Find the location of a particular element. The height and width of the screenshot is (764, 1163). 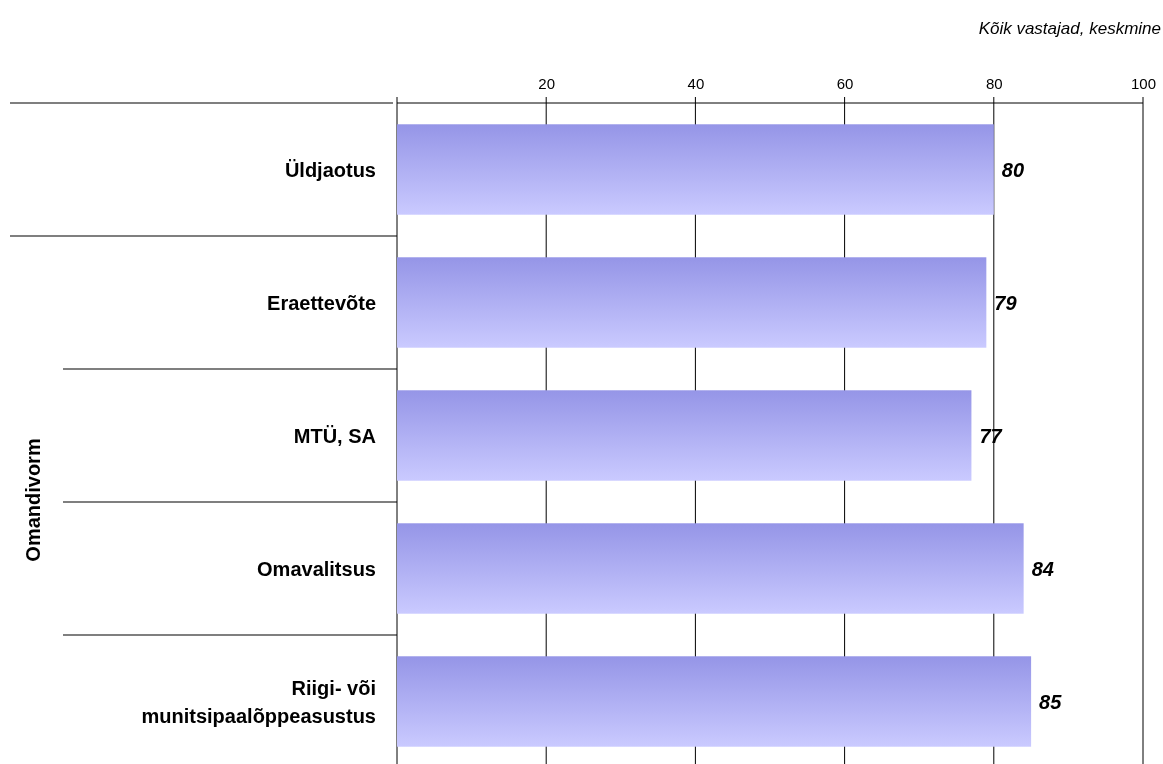

y-axis-title: Omandivorm is located at coordinates (33, 500).